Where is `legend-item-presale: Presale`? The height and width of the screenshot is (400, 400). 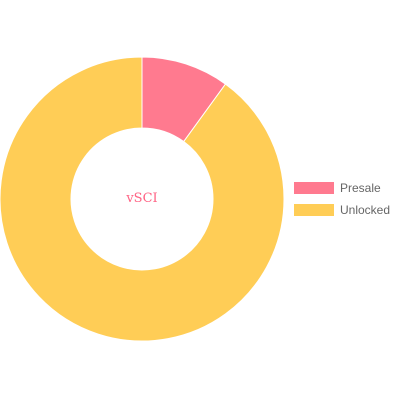
legend-item-presale: Presale is located at coordinates (342, 188).